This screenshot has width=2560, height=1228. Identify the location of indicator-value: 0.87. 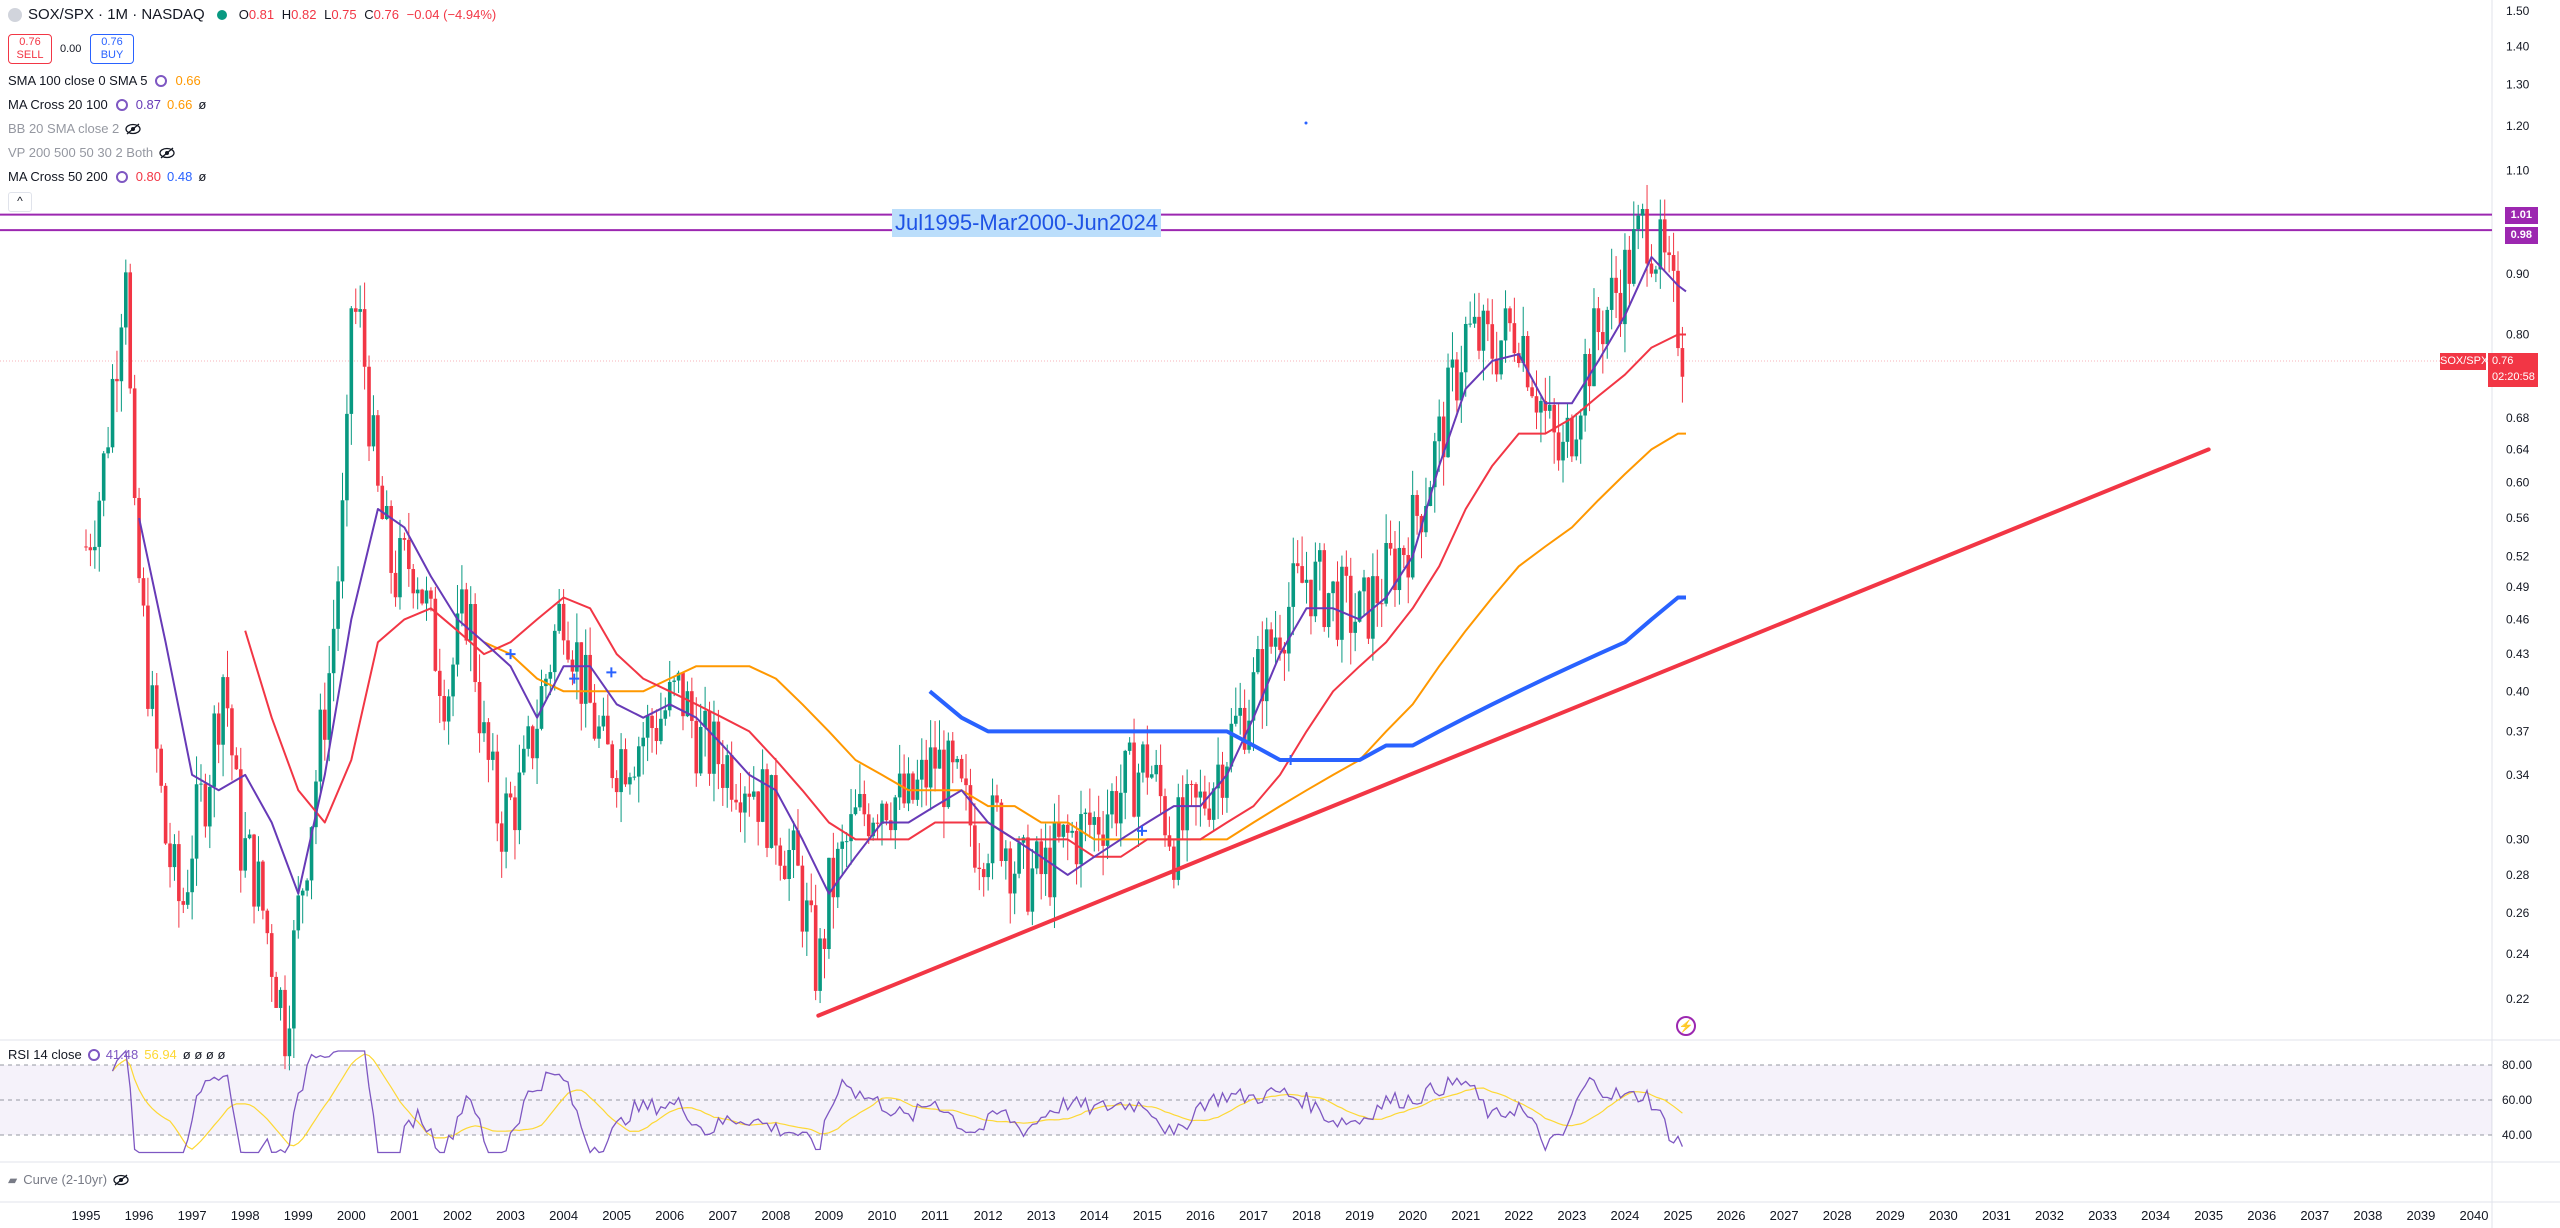
(148, 104).